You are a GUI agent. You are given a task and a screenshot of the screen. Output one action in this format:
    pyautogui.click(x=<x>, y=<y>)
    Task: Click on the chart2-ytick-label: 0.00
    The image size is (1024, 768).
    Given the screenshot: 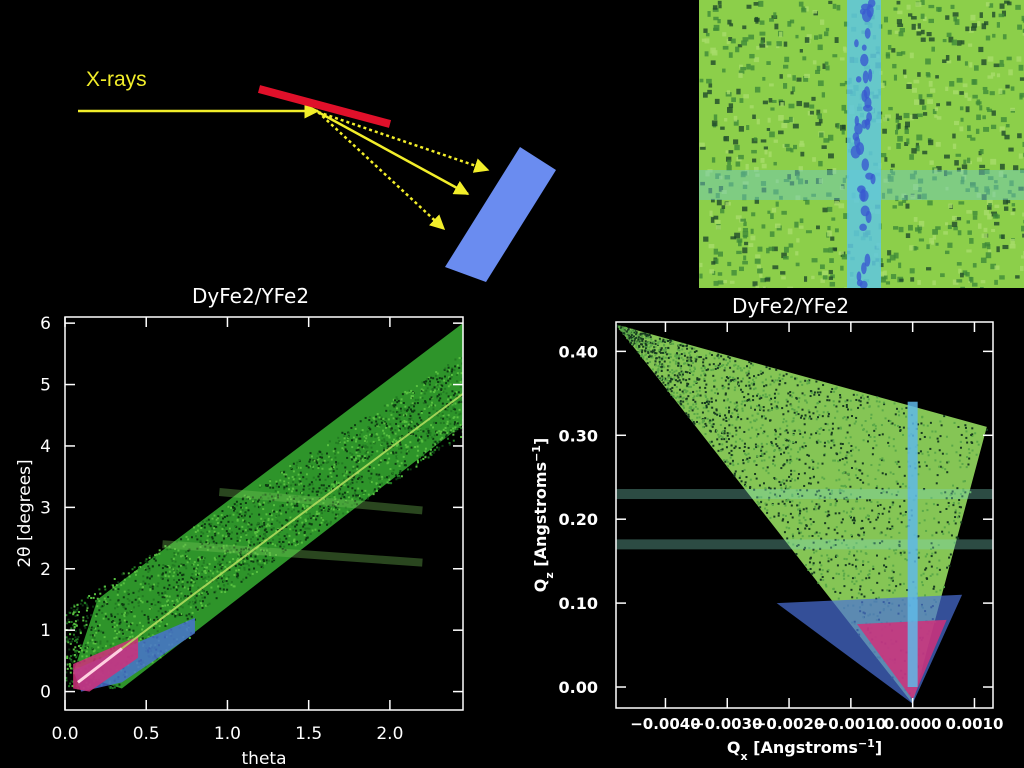 What is the action you would take?
    pyautogui.click(x=578, y=687)
    